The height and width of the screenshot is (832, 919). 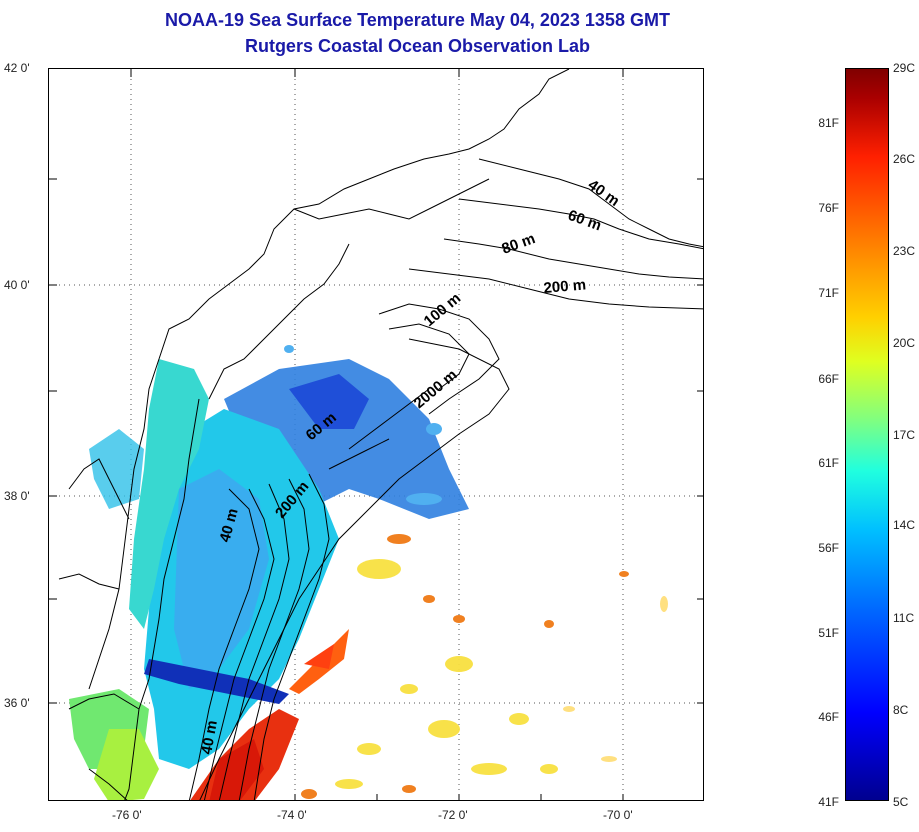 What do you see at coordinates (209, 737) in the screenshot?
I see `isobath-label-40m-south: 40 m` at bounding box center [209, 737].